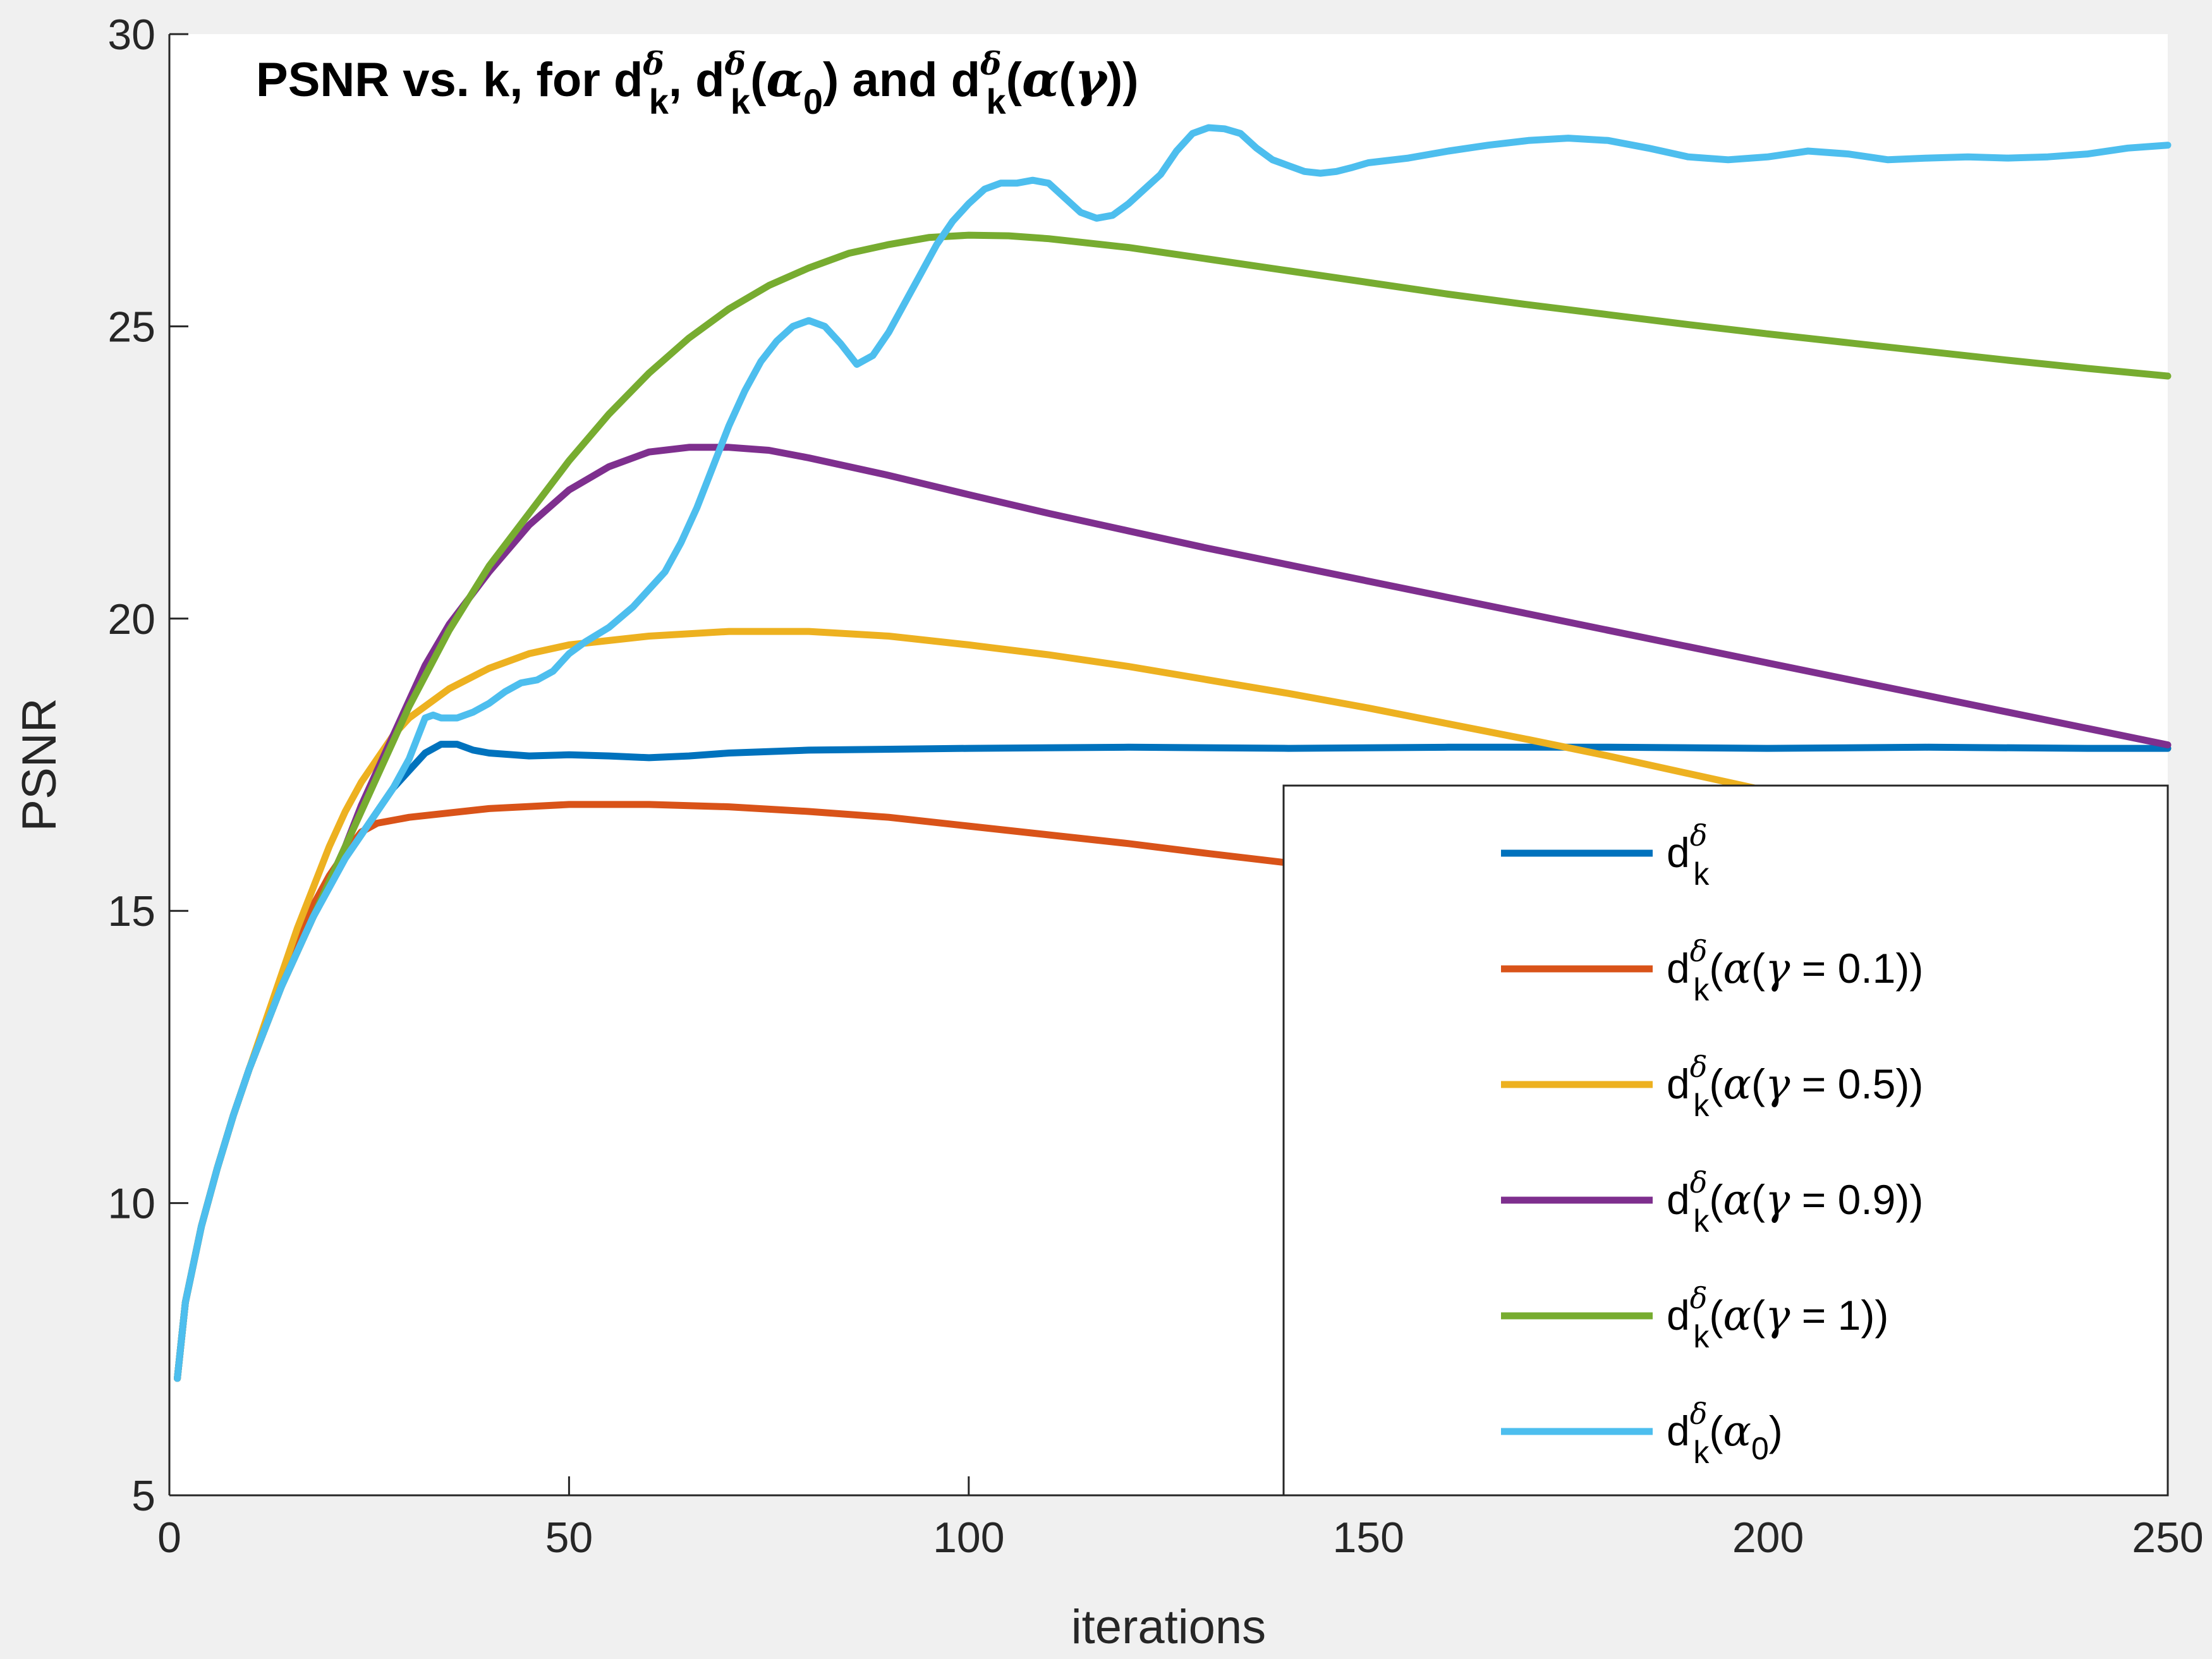  What do you see at coordinates (131, 619) in the screenshot?
I see `y-tick-label: 20` at bounding box center [131, 619].